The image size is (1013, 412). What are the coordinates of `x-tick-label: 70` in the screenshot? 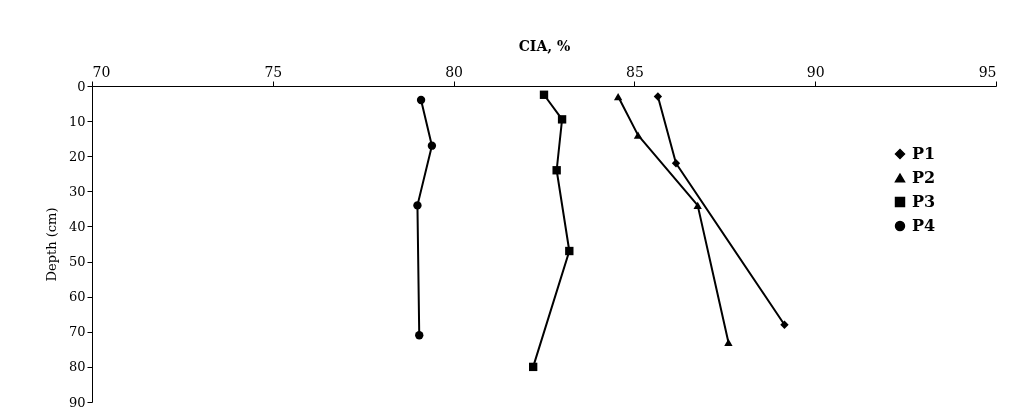 It's located at (101, 71).